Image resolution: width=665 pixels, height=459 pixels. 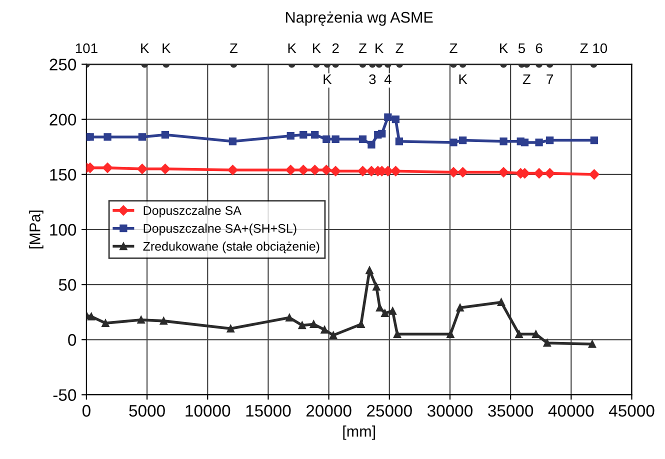 I want to click on legend-label: Dopuszczalne SA+(SH+SL), so click(x=220, y=230).